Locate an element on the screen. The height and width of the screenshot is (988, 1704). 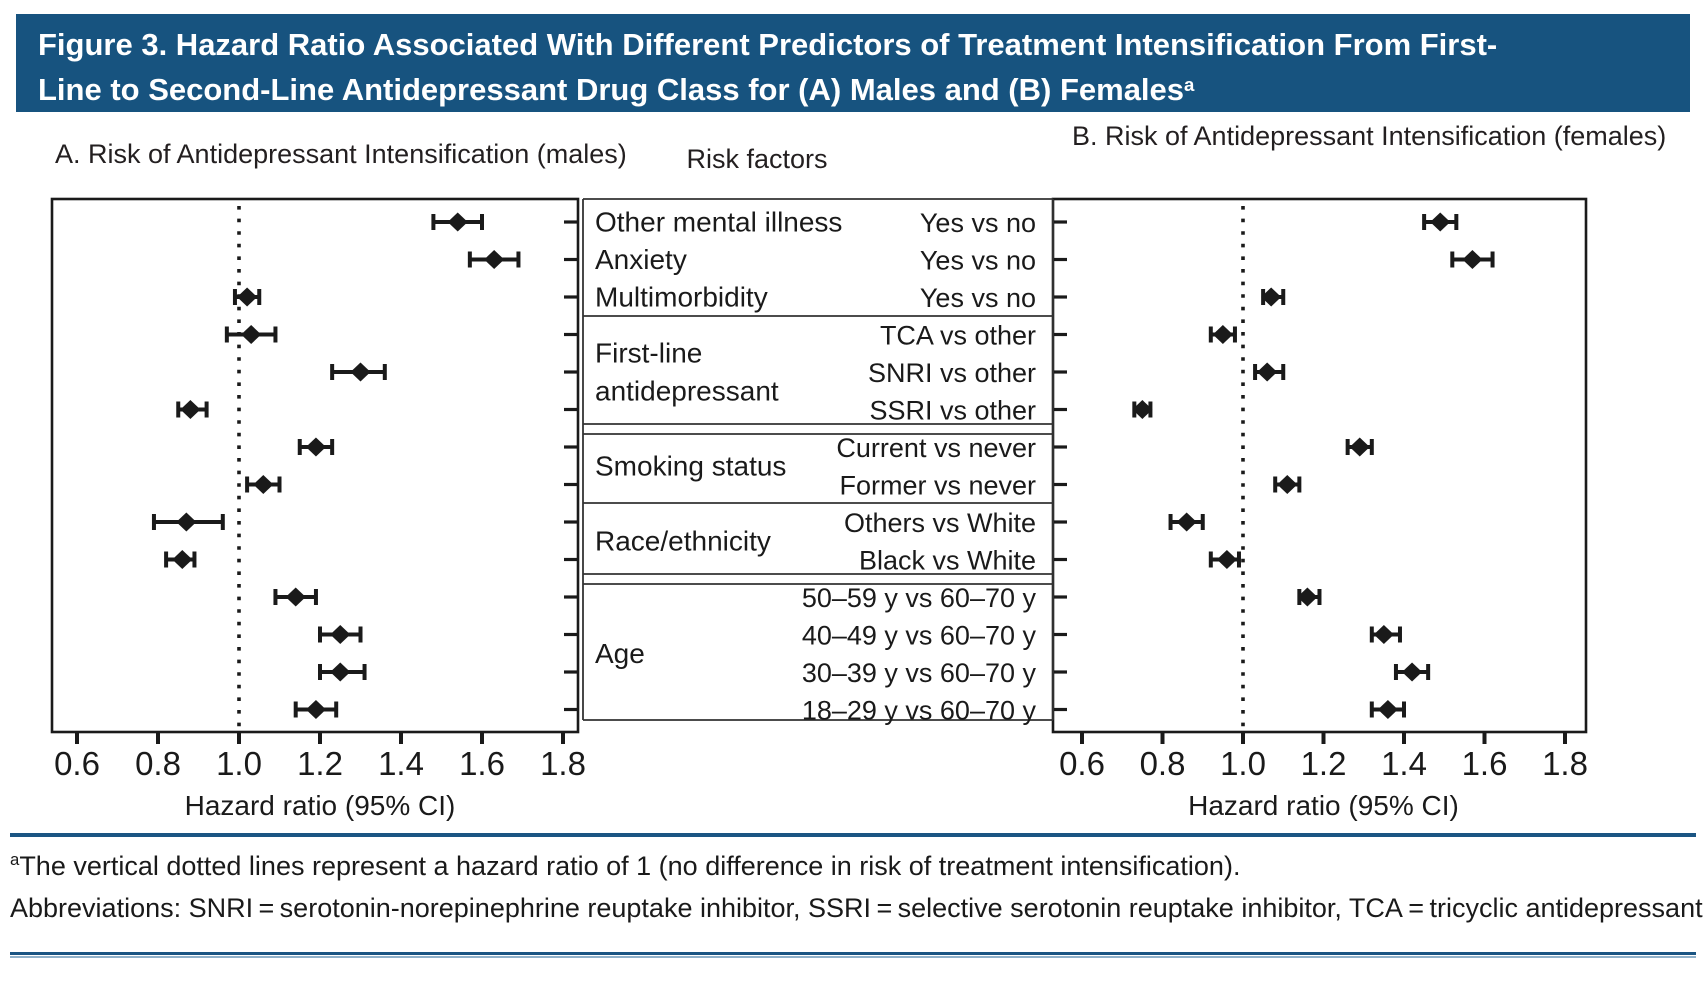
comparison-label: Current vs never is located at coordinates (936, 448).